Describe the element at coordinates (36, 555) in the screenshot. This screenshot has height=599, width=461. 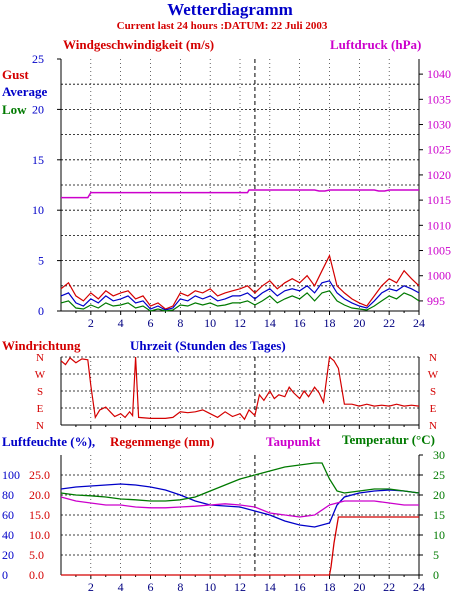
I see `rain-y-tick-label: 5.0` at that location.